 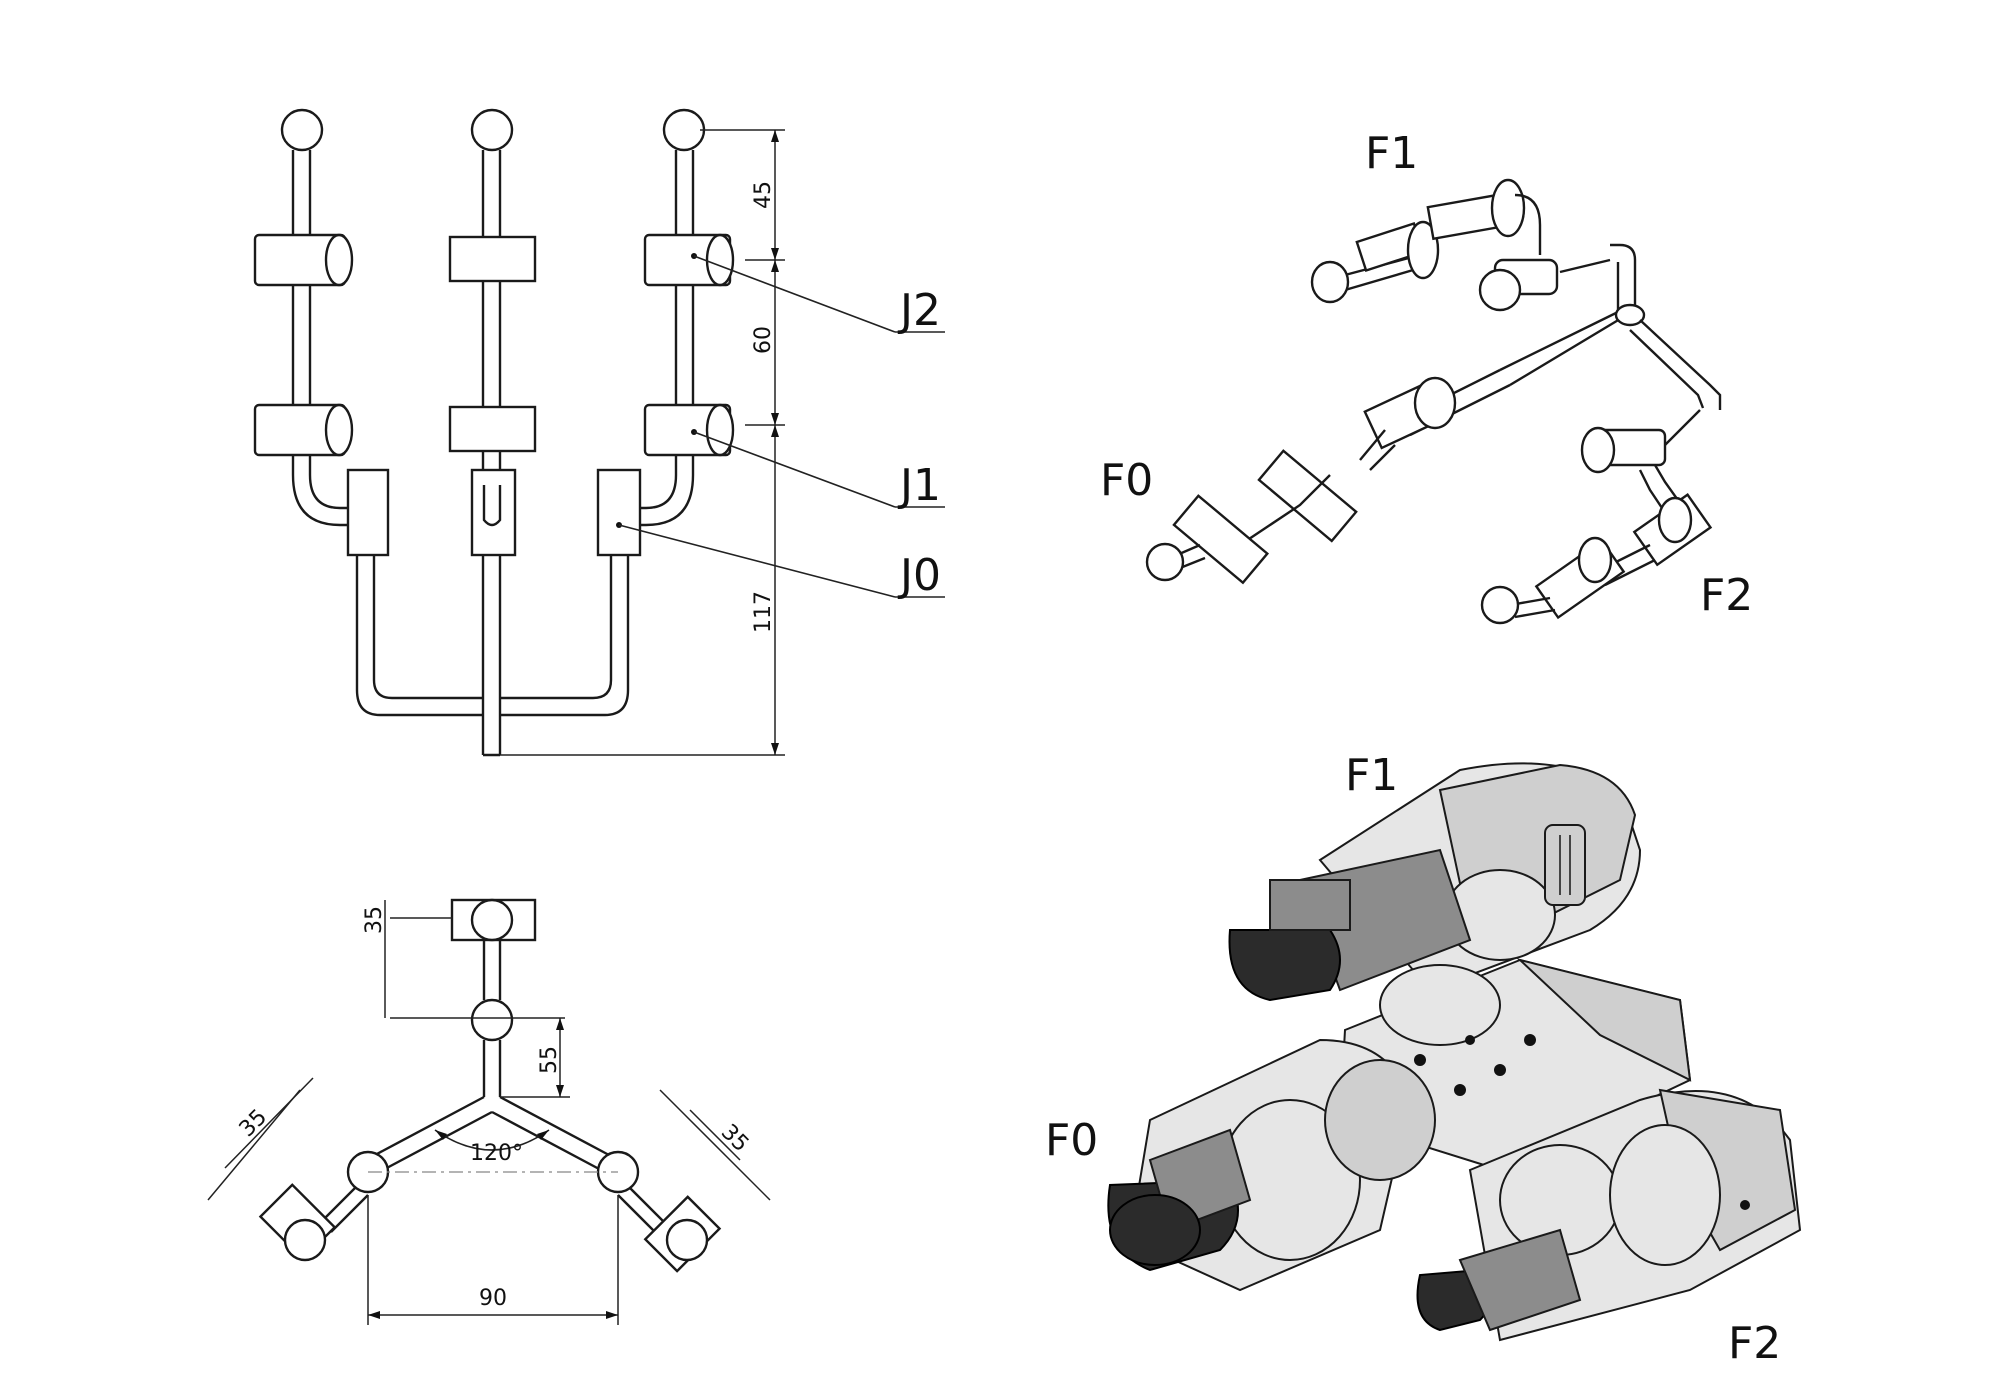 I want to click on render-f0, so click(x=1271, y=1165).